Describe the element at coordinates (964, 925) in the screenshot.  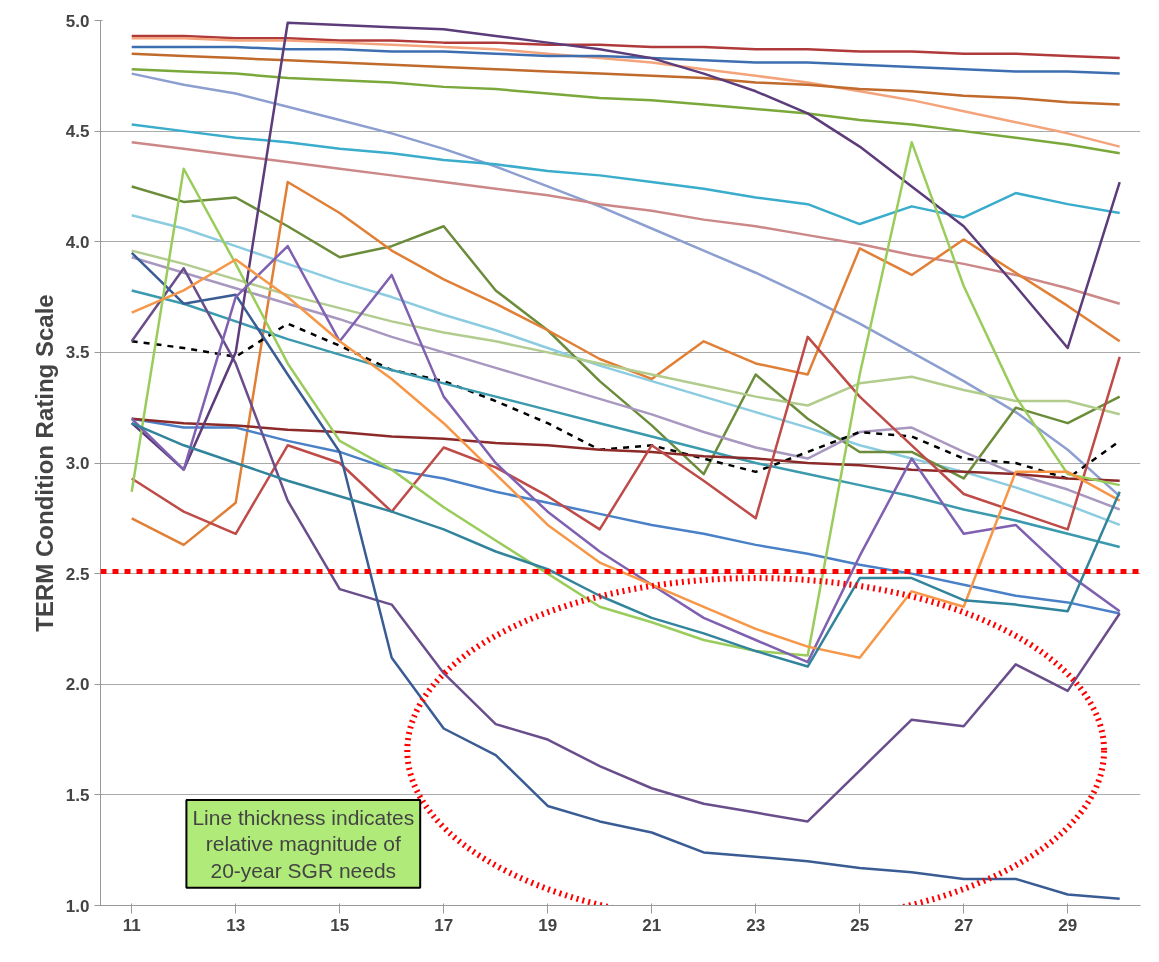
I see `x-tick-label: 27` at that location.